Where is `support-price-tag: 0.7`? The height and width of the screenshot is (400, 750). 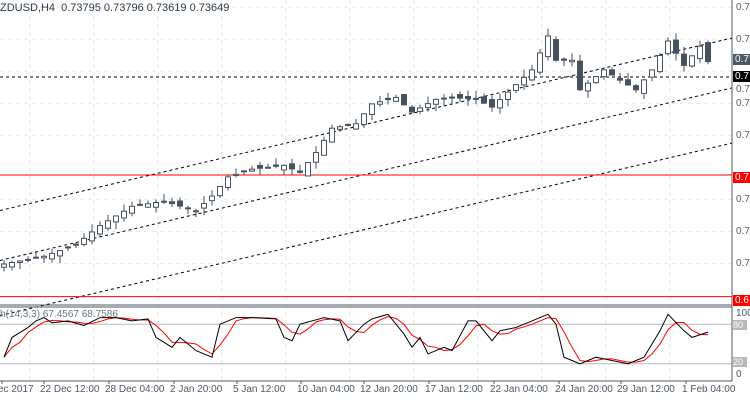 support-price-tag: 0.7 is located at coordinates (741, 177).